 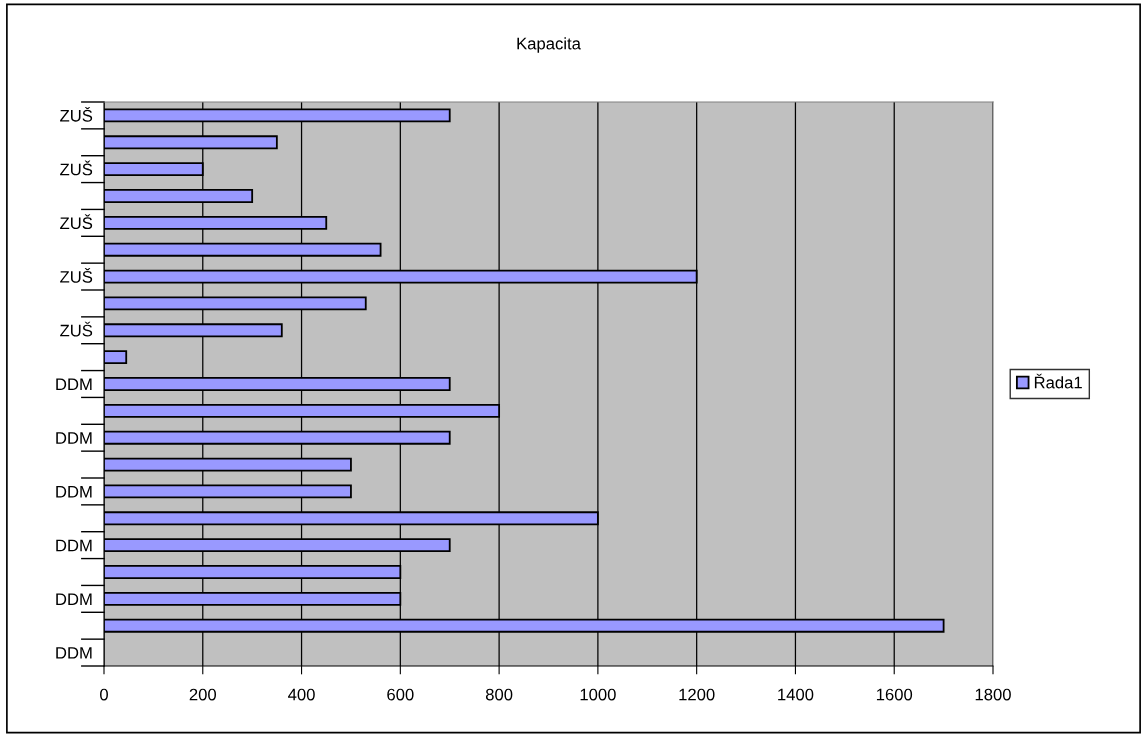 I want to click on x-tick-label: 800, so click(x=499, y=694).